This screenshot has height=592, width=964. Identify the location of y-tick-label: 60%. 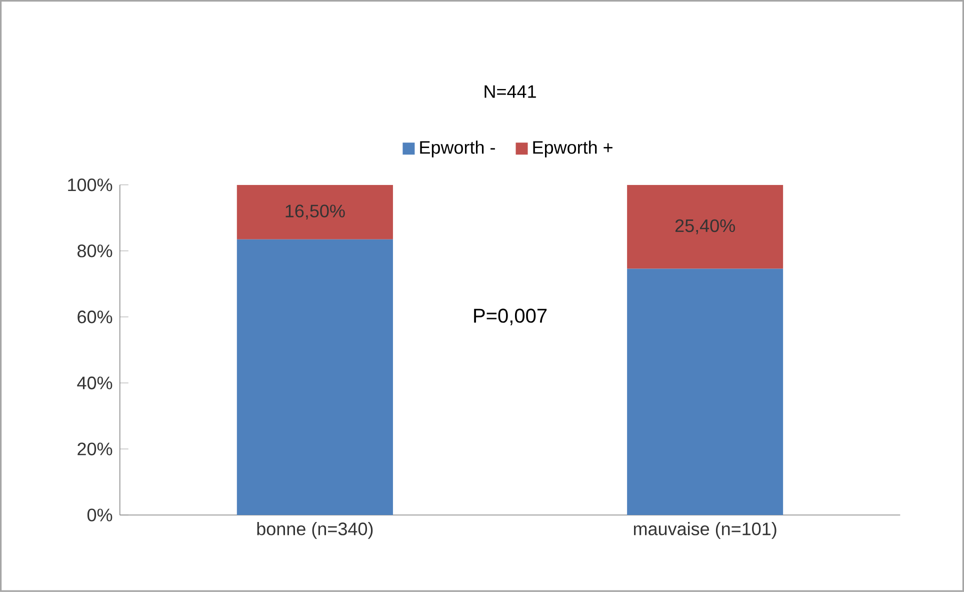
(95, 317).